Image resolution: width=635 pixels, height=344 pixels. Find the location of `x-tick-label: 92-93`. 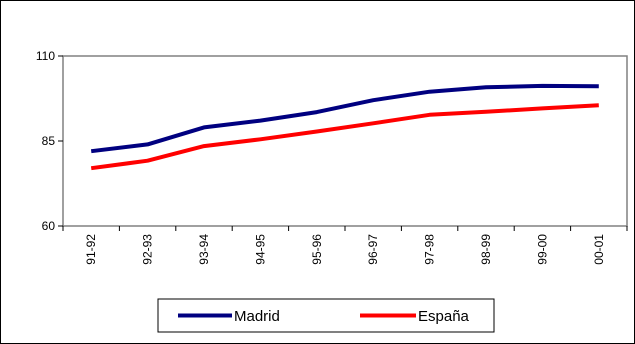

x-tick-label: 92-93 is located at coordinates (148, 249).